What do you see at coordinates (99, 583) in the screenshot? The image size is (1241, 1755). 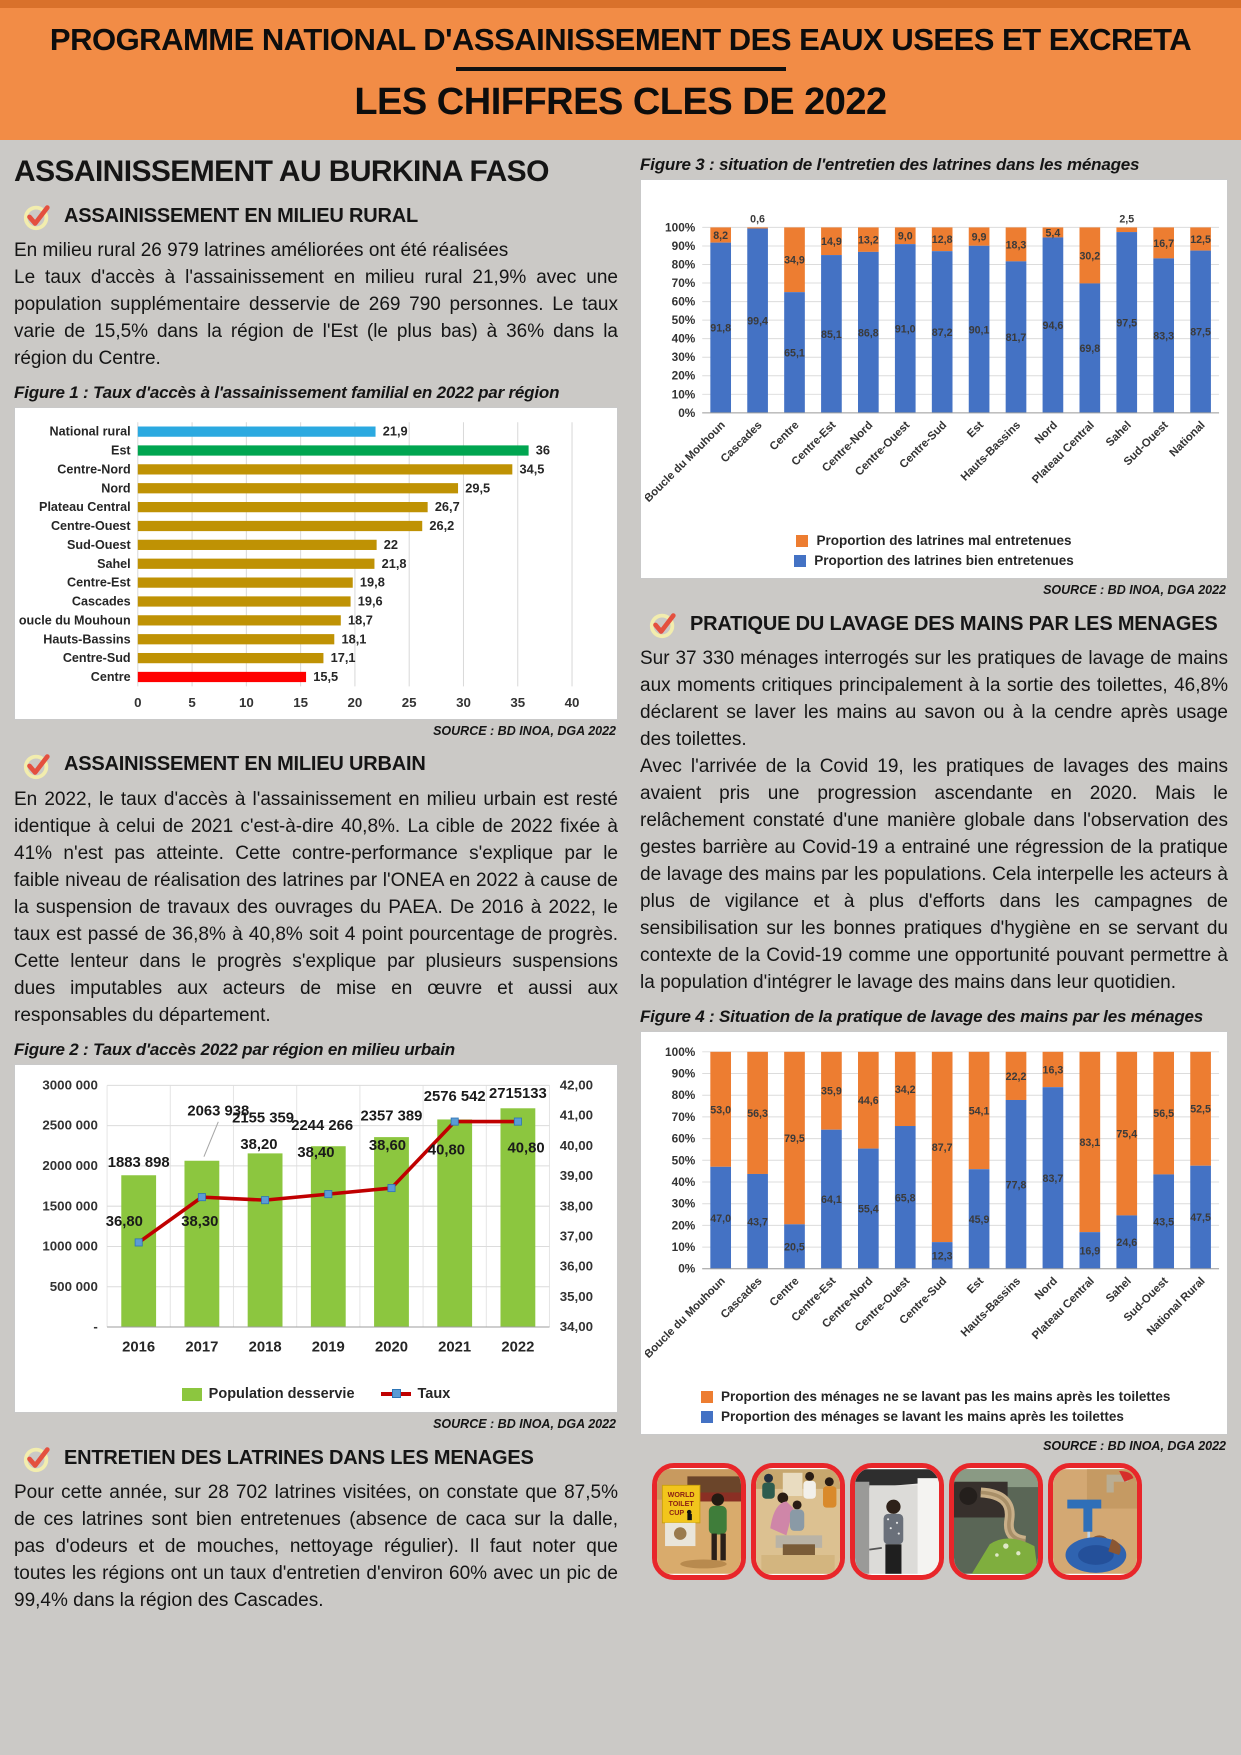 I see `svg-text: Centre-Est` at bounding box center [99, 583].